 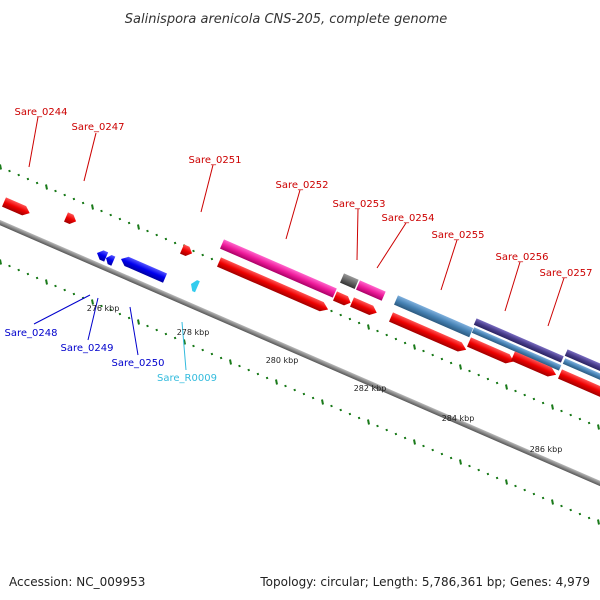 What do you see at coordinates (458, 235) in the screenshot?
I see `label-sare-0255: Sare_0255` at bounding box center [458, 235].